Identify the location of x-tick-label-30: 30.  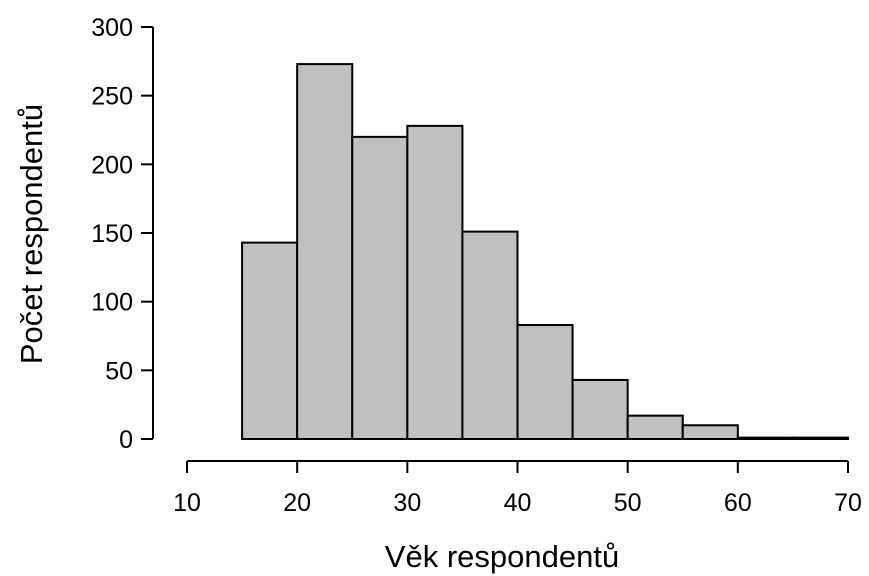
(407, 503).